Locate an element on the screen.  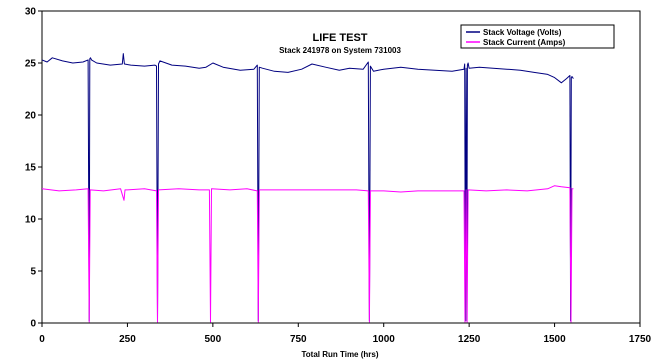
y-tick-label: 20 is located at coordinates (31, 116).